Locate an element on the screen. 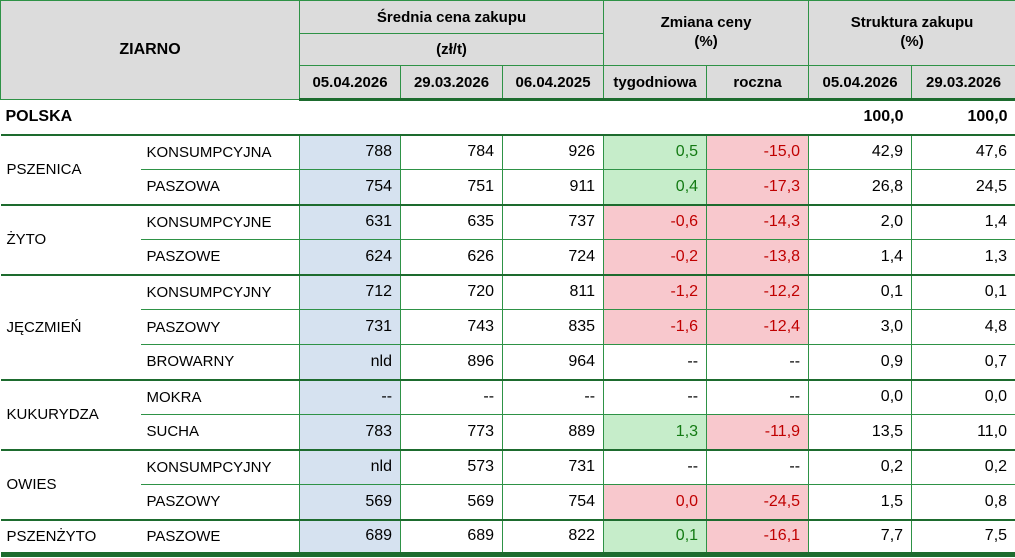 The width and height of the screenshot is (1015, 558). weekly-change-cell: 0,1 is located at coordinates (655, 537).